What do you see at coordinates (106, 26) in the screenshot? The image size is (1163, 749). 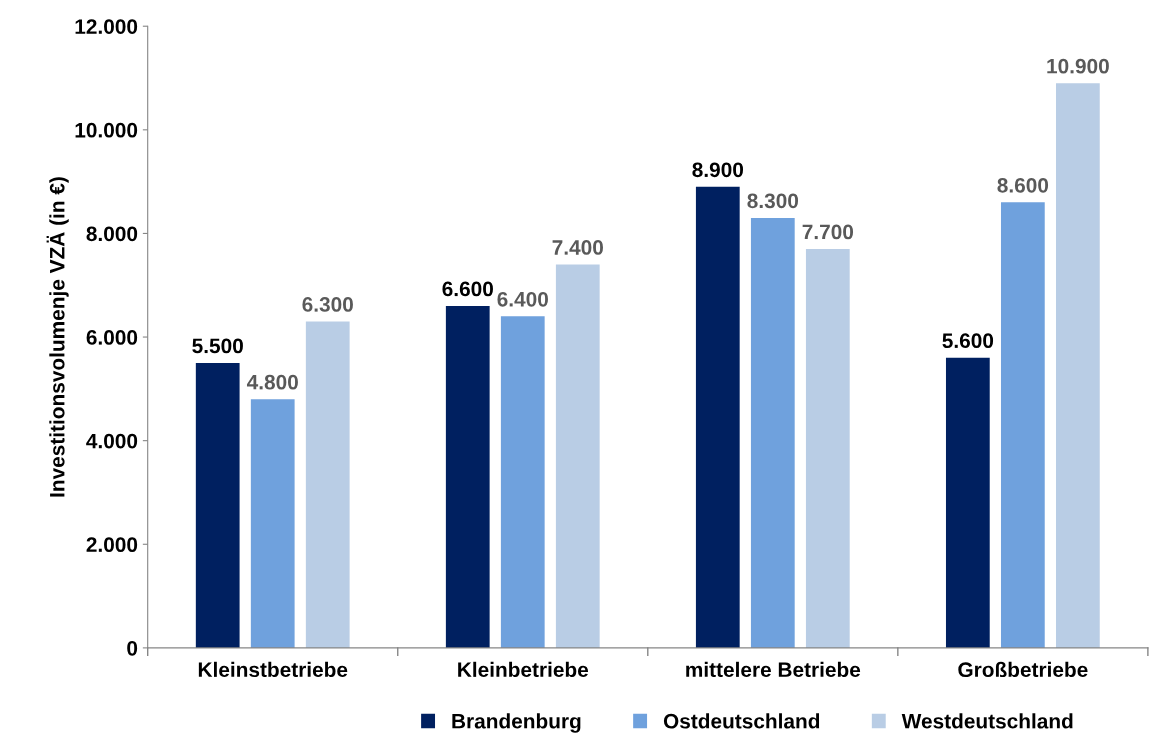 I see `y-tick-label: 12.000` at bounding box center [106, 26].